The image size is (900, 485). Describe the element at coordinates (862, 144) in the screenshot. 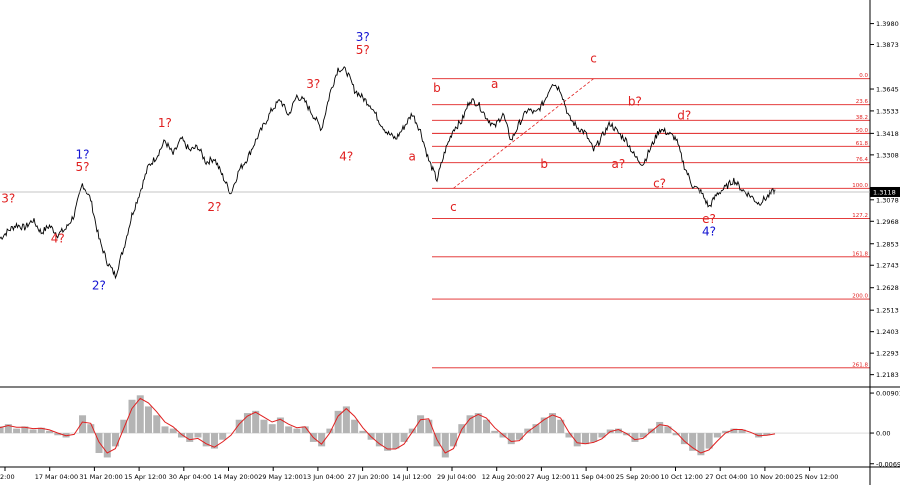

I see `fib-level-label: 61.8` at that location.